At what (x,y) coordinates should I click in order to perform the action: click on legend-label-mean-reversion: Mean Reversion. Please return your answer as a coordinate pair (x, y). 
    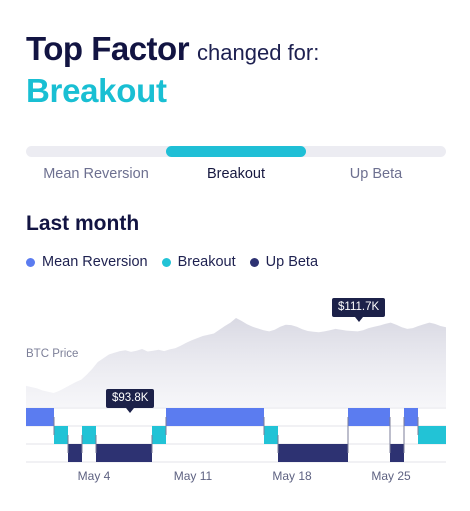
    Looking at the image, I should click on (95, 262).